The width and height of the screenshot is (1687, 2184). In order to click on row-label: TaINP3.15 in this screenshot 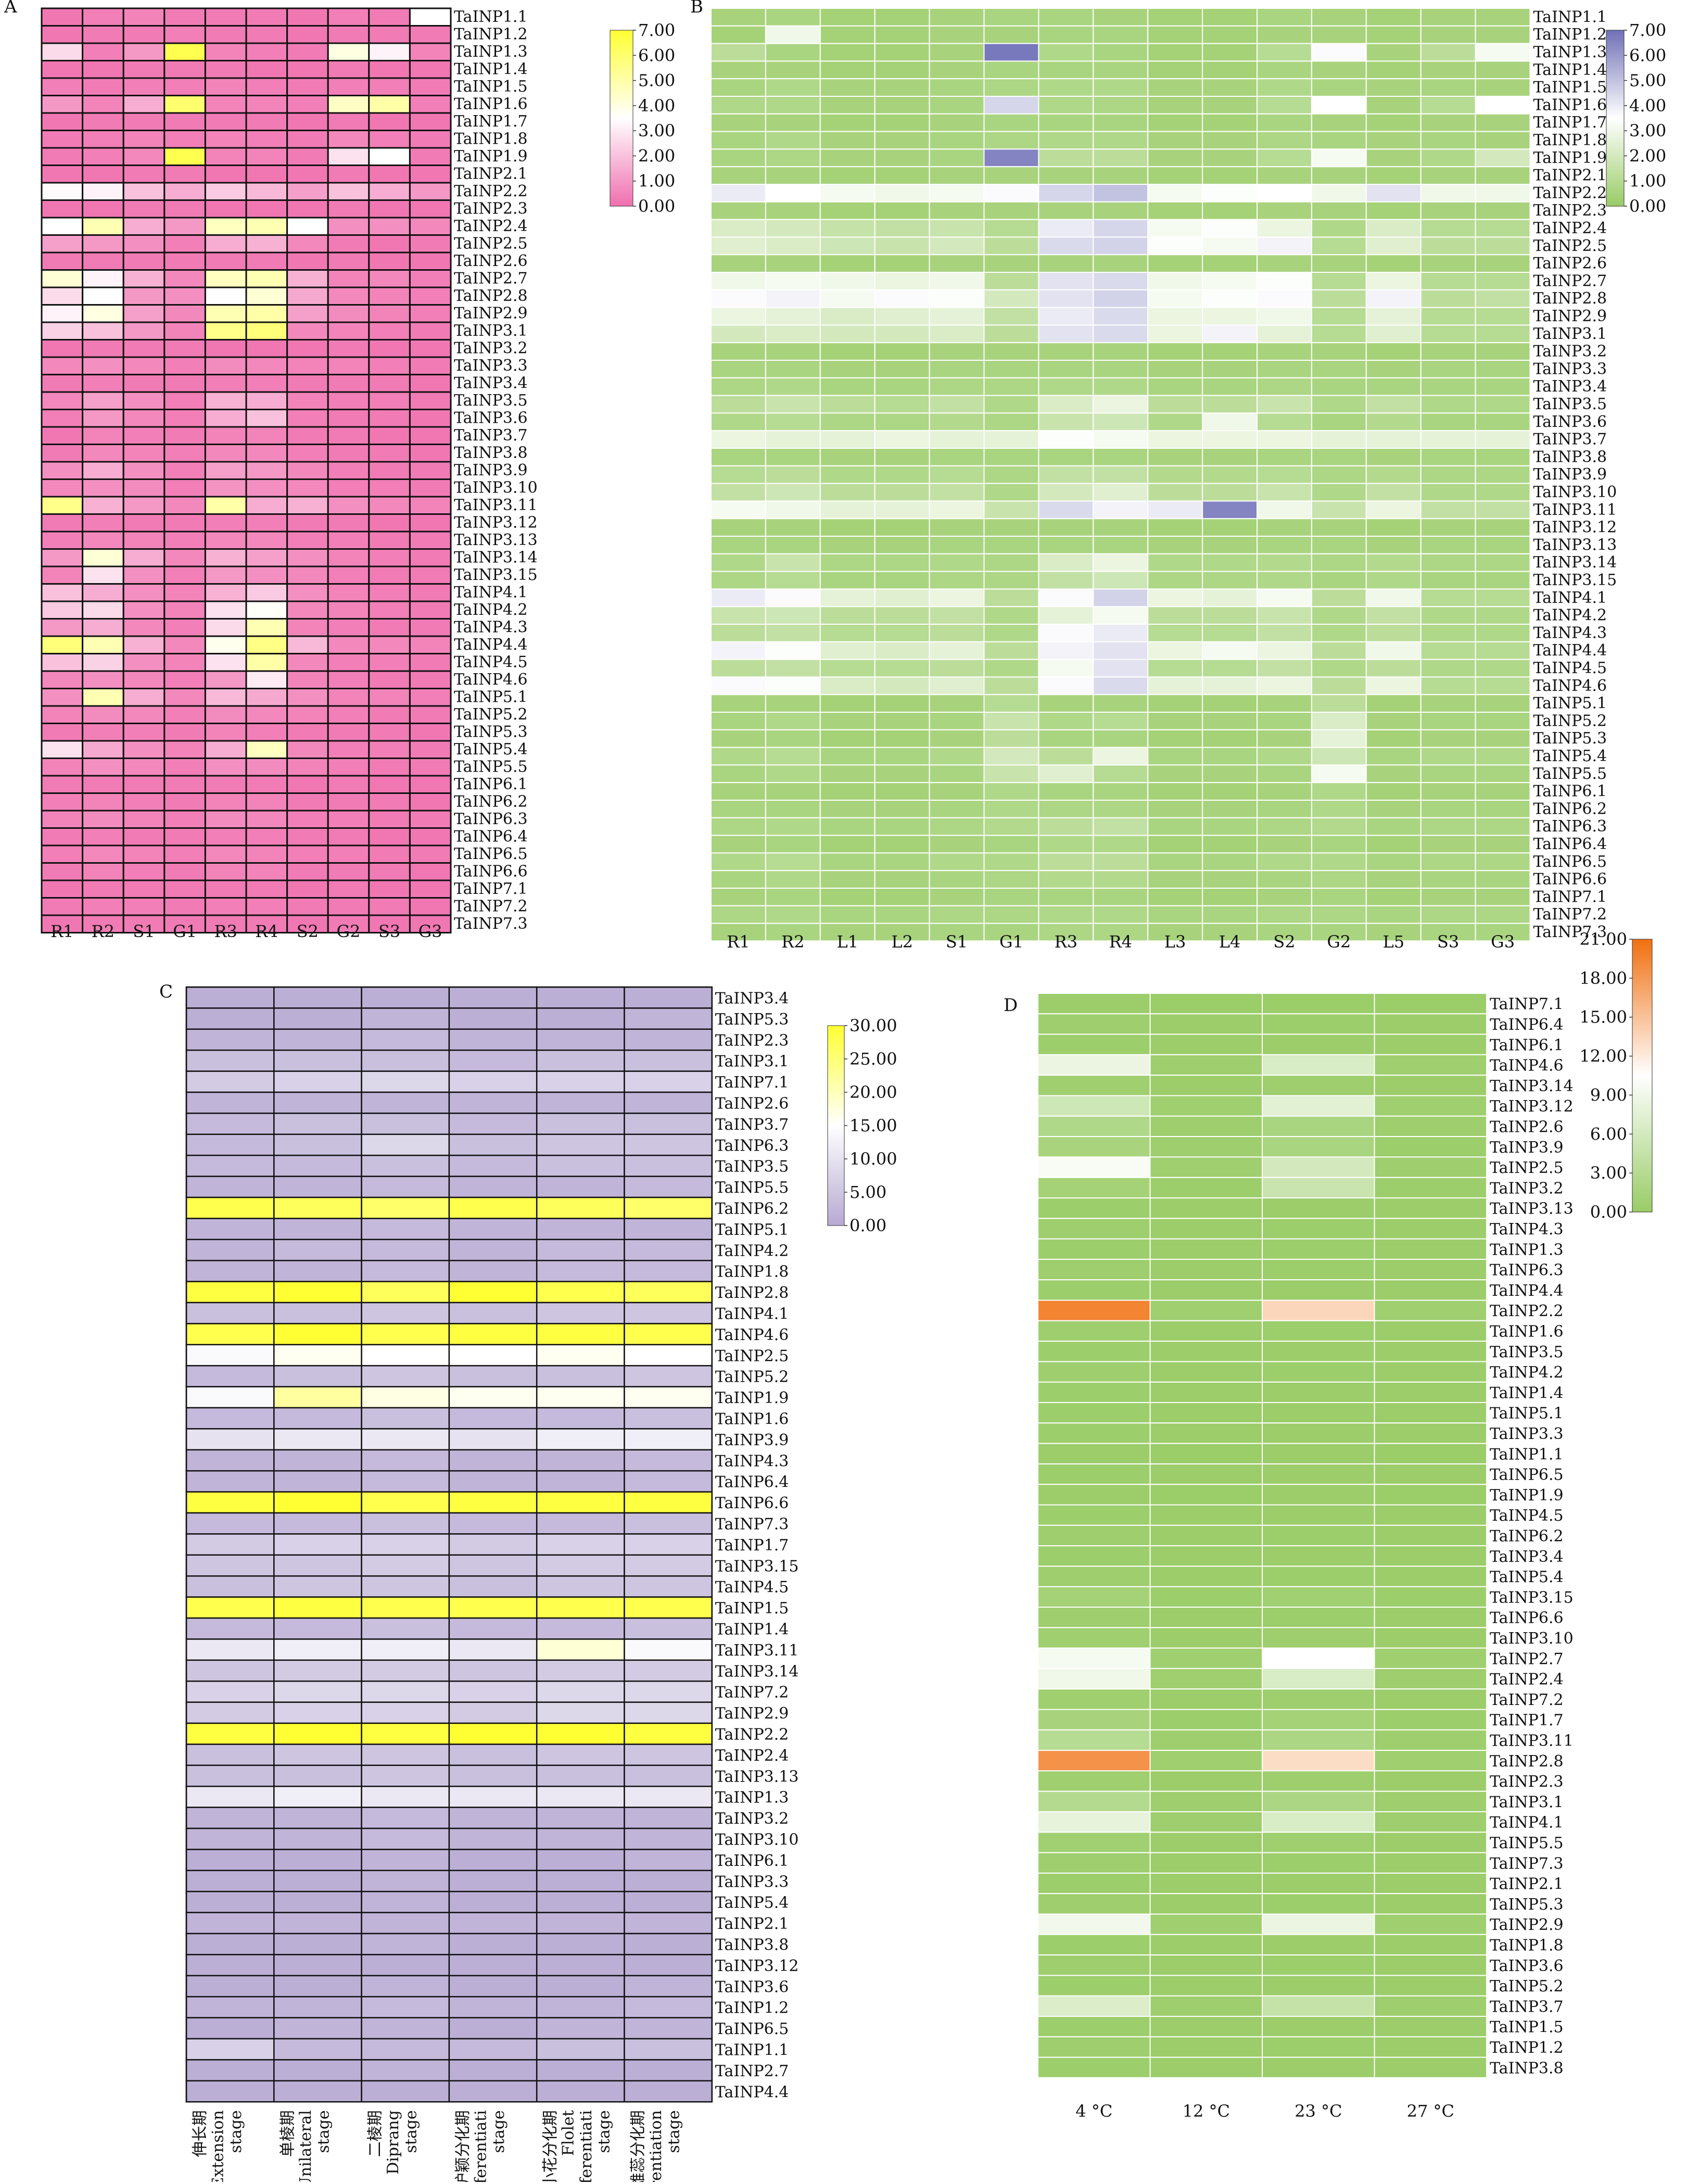, I will do `click(496, 575)`.